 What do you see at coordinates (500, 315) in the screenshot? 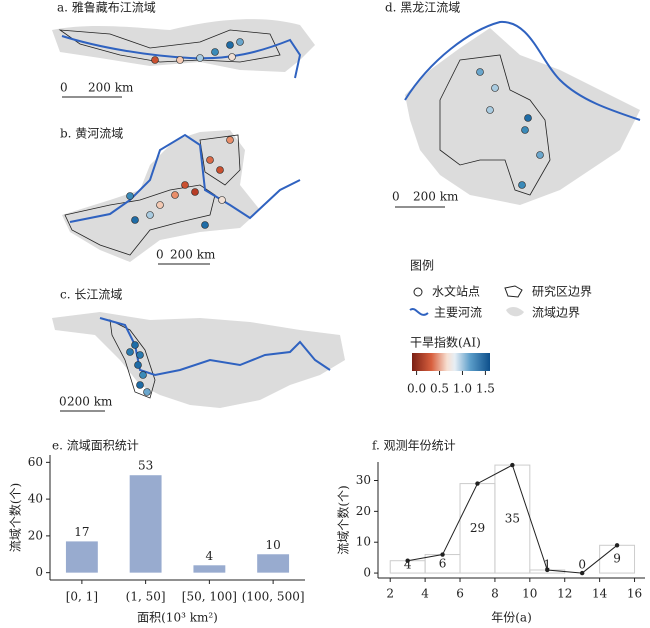
I see `legend: 图例 水文站点 研究区边界 主要河流 流域边界 干旱指数(AI)` at bounding box center [500, 315].